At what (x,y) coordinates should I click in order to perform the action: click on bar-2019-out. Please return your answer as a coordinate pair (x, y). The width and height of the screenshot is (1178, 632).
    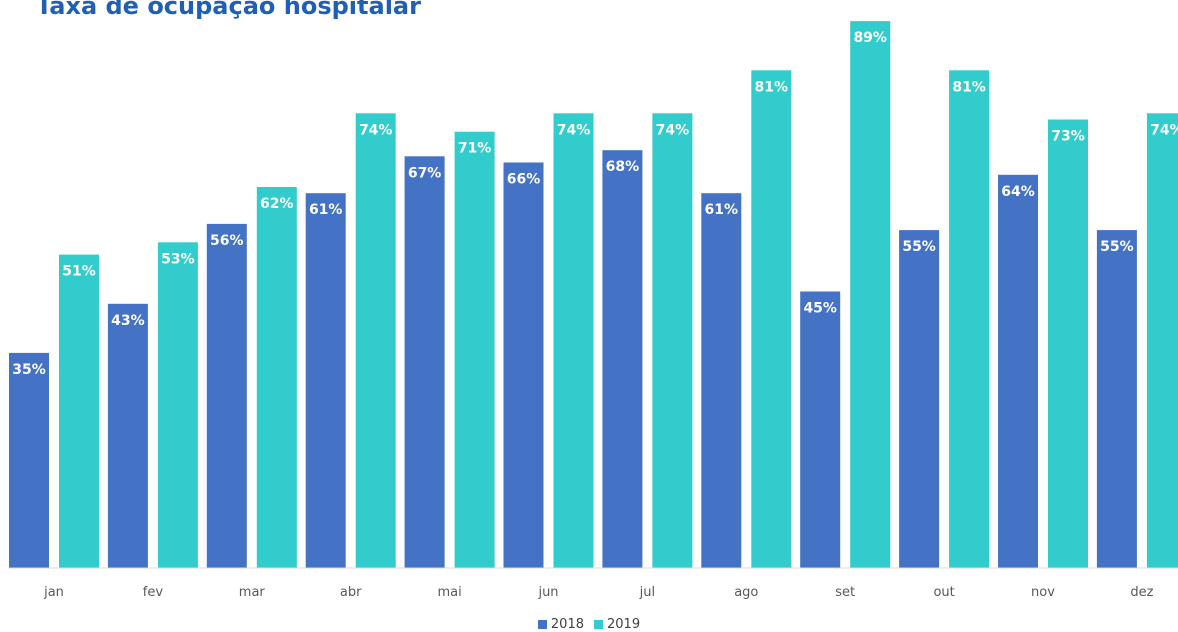
    Looking at the image, I should click on (969, 319).